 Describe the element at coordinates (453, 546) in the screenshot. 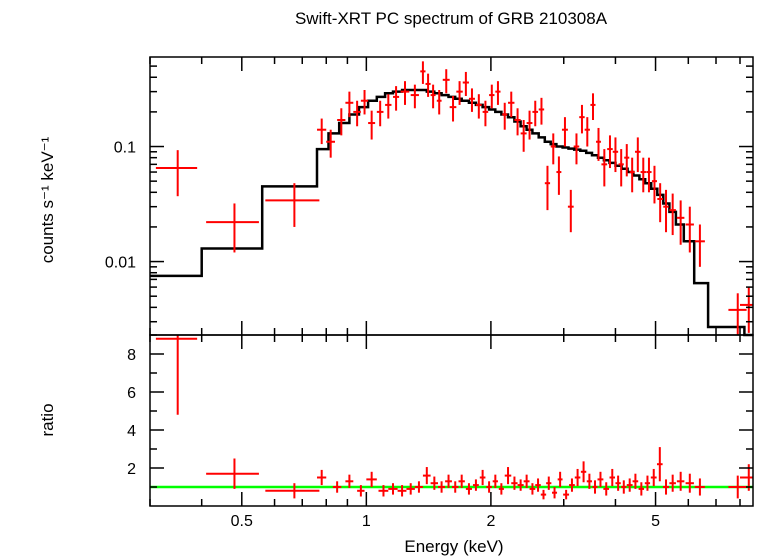

I see `x-axis-label: Energy (keV)` at that location.